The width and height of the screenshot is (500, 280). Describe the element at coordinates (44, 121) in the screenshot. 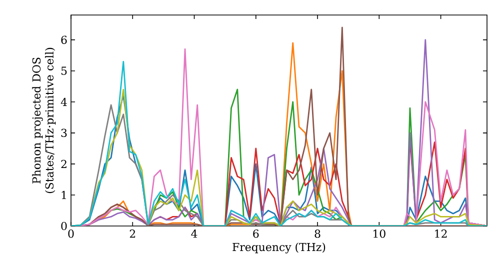

I see `y-axis-title: Phonon projected DOS (States/THz·primitive cell)` at that location.